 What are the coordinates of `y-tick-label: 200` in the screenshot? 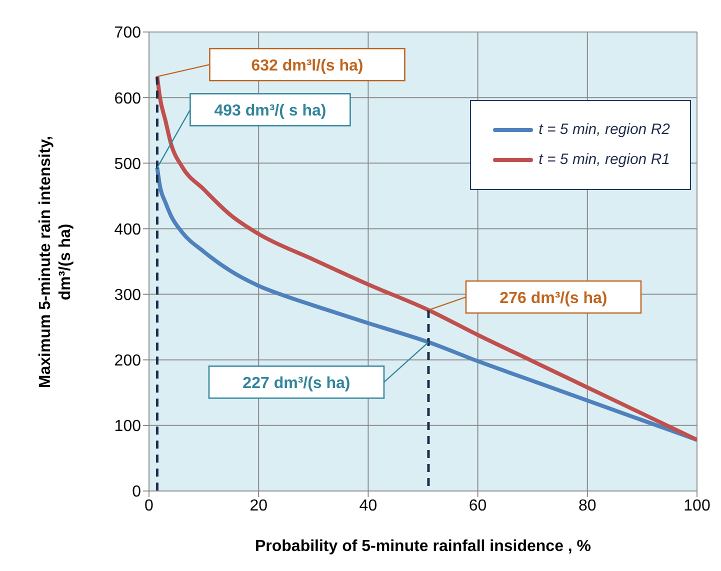 It's located at (128, 361).